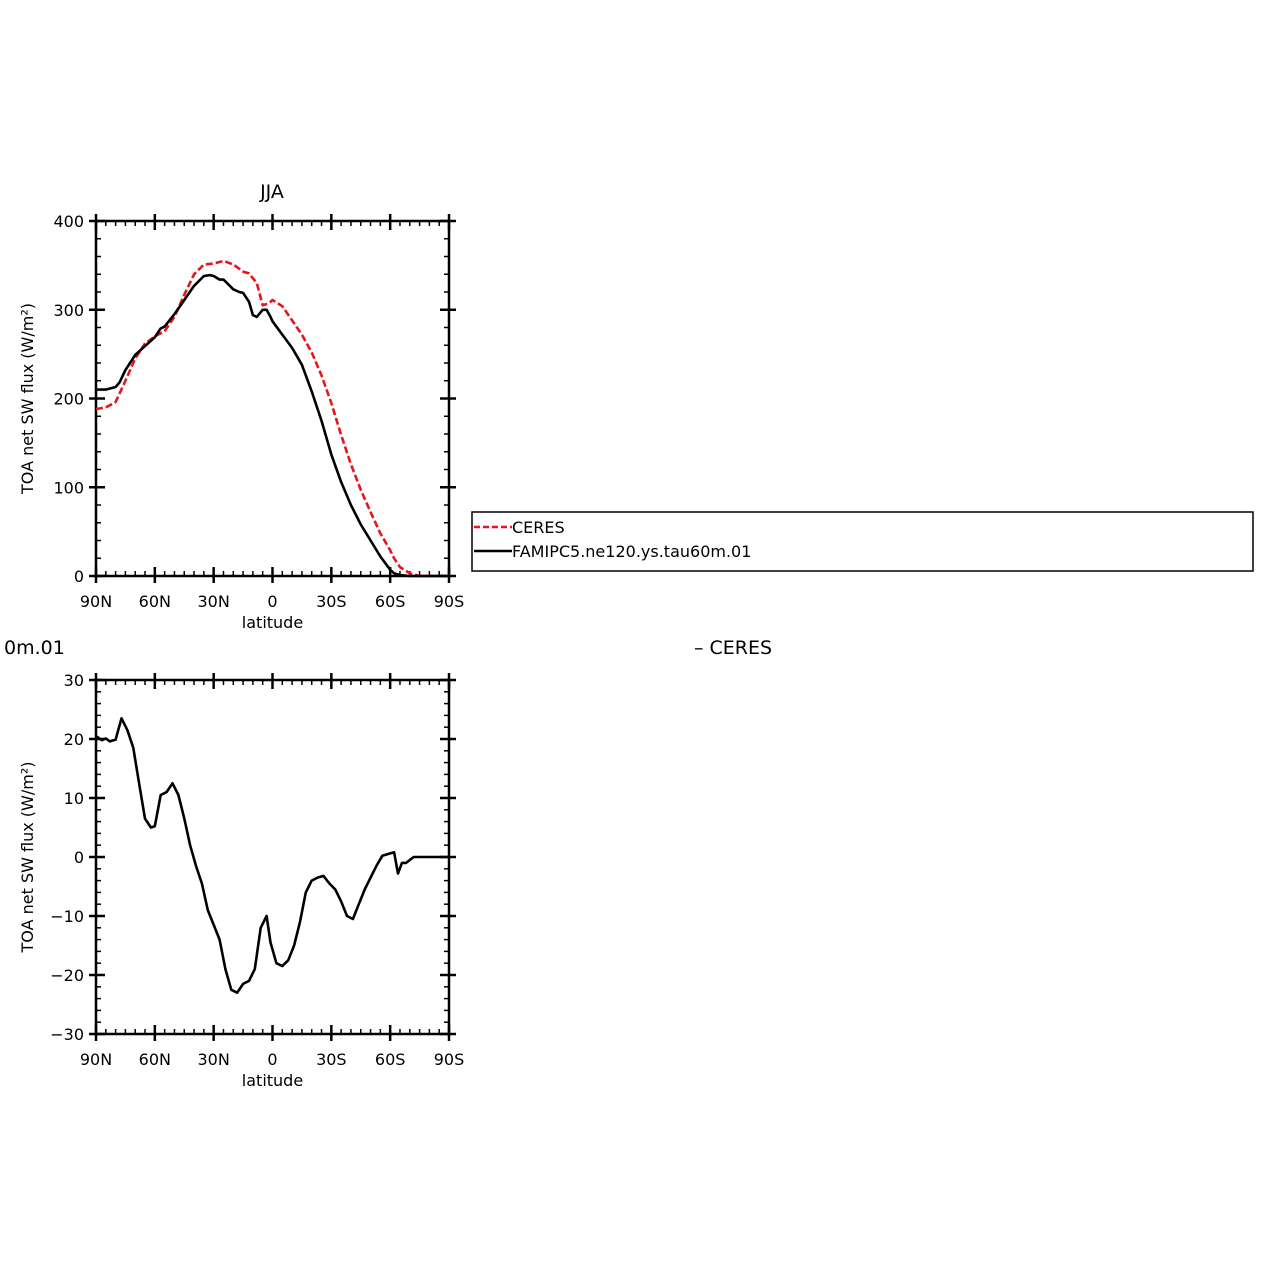  Describe the element at coordinates (79, 576) in the screenshot. I see `top-ytick-label: 0` at that location.